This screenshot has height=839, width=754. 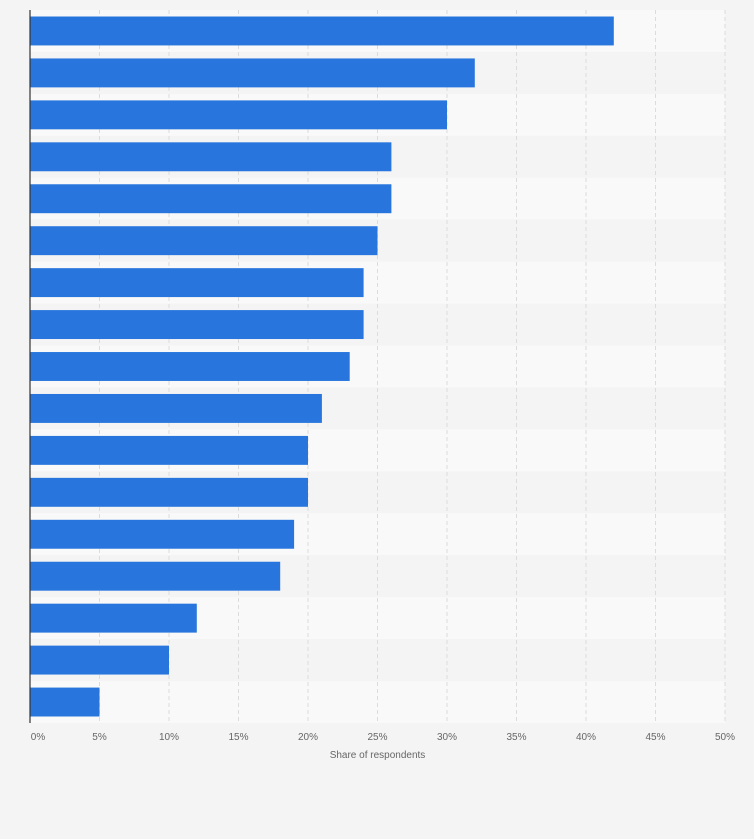 What do you see at coordinates (169, 737) in the screenshot?
I see `x-tick-label: 10%` at bounding box center [169, 737].